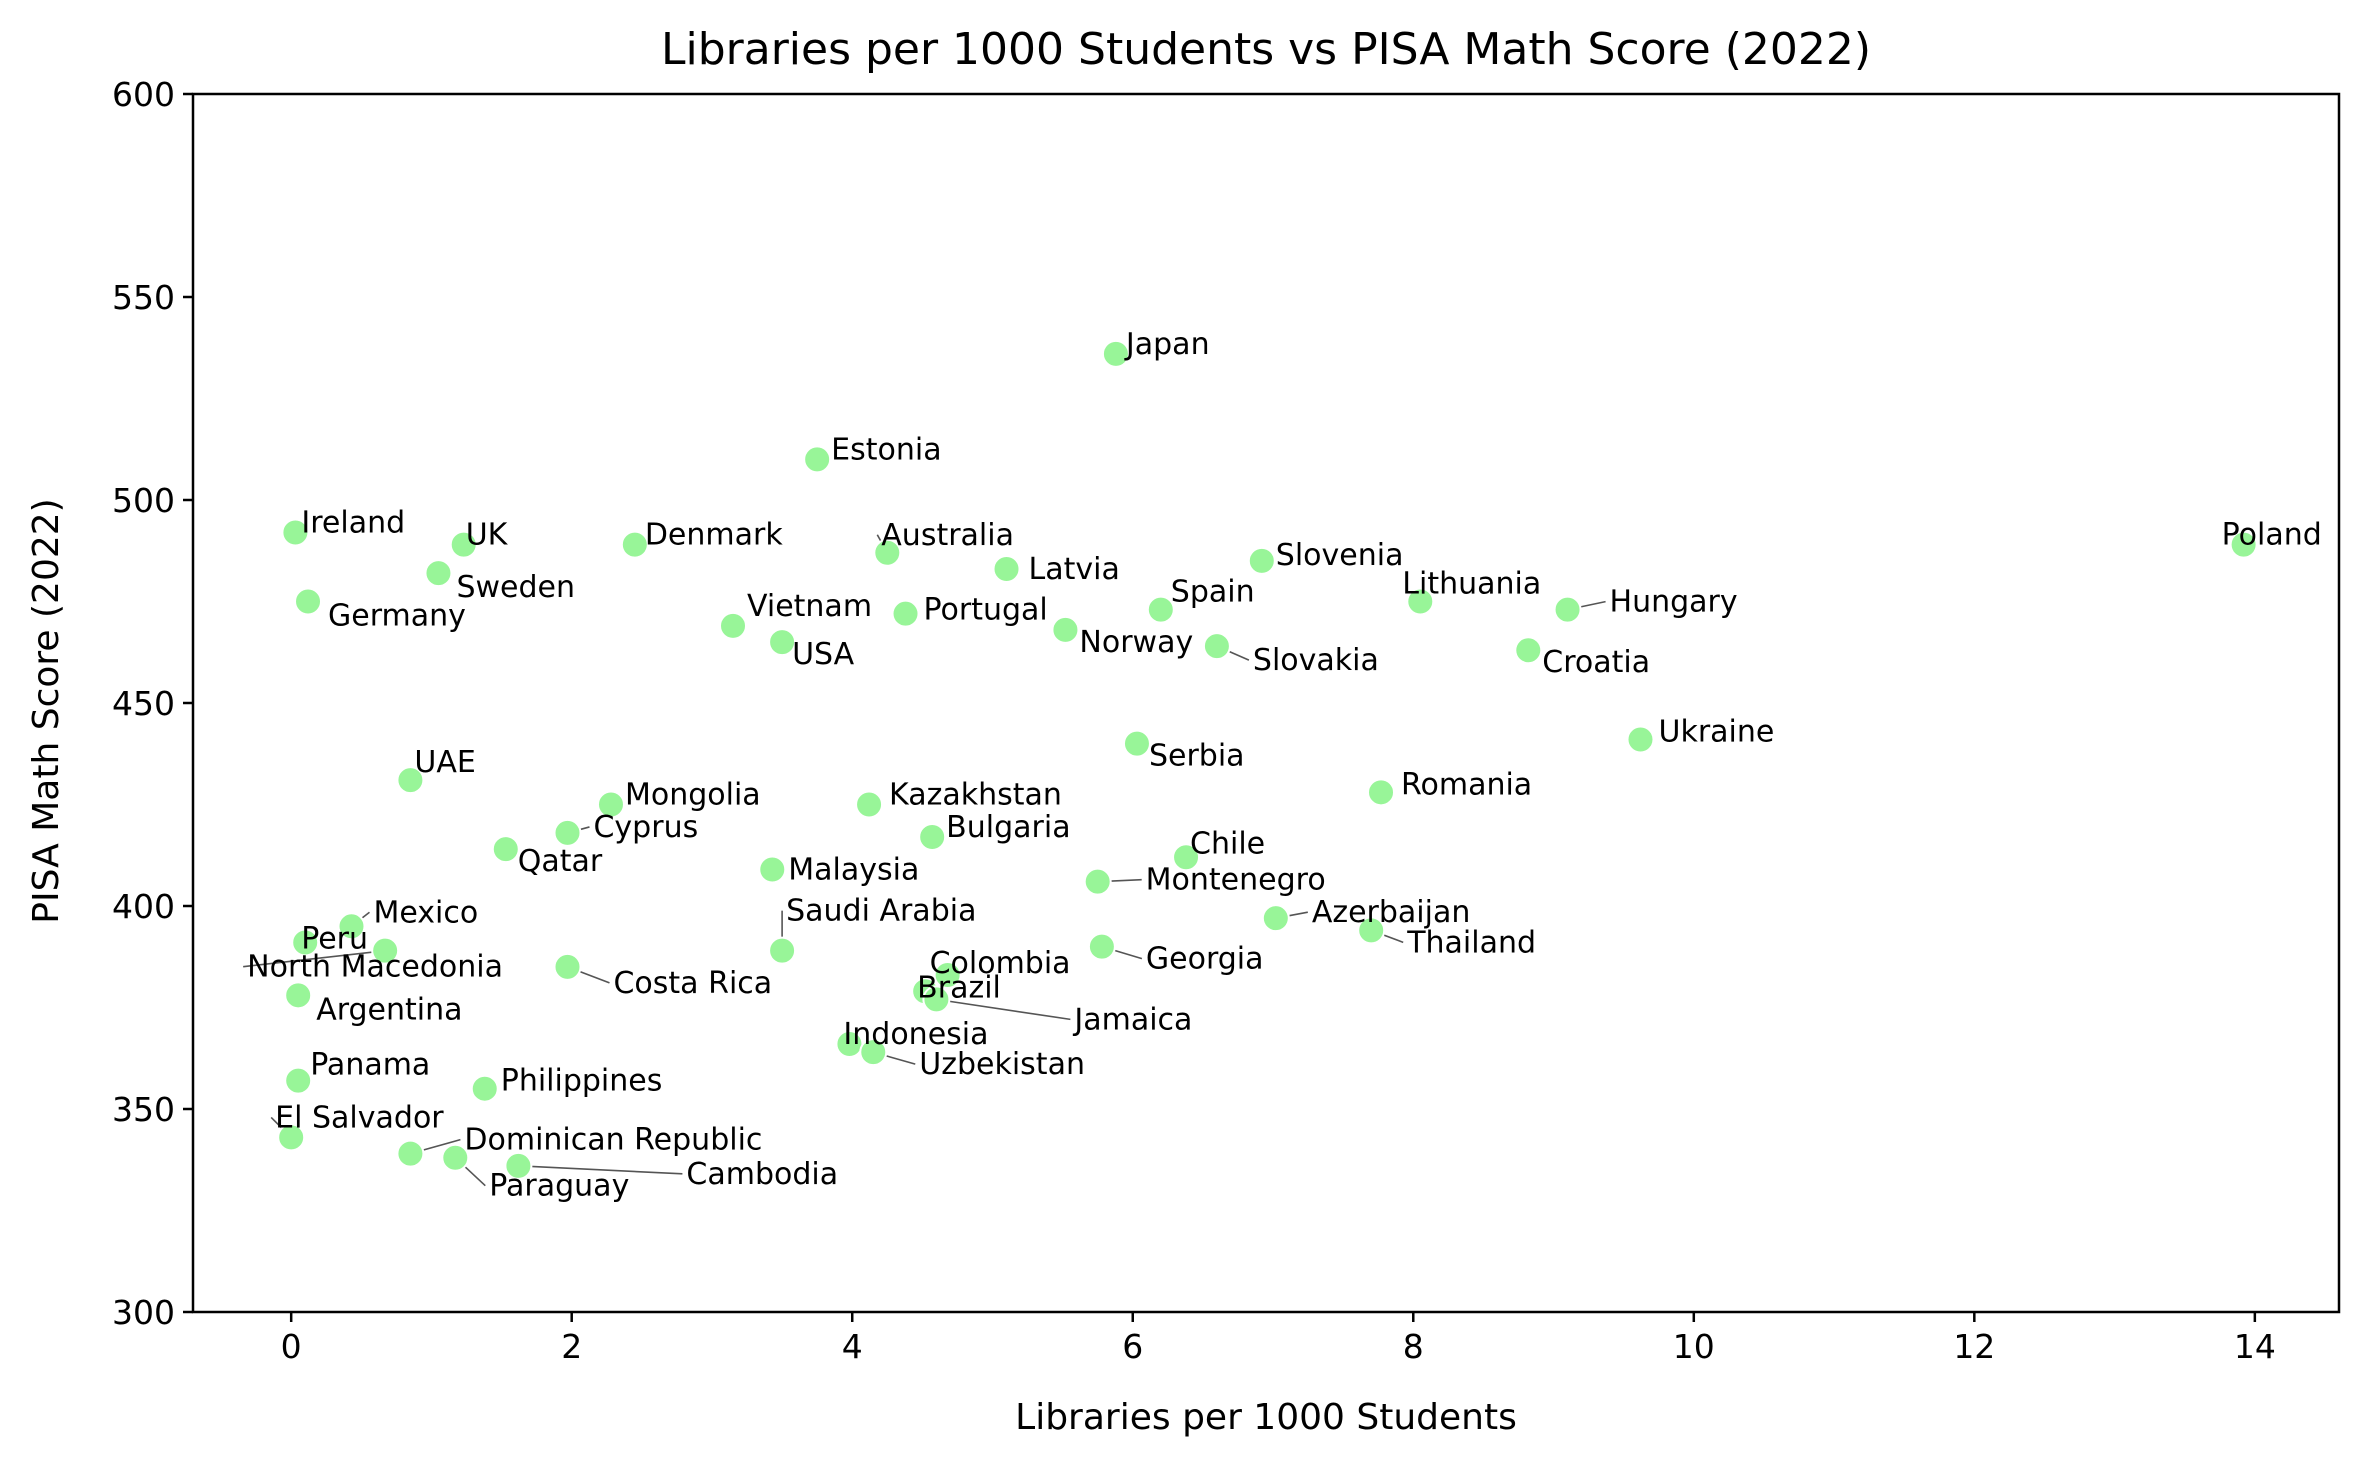 The width and height of the screenshot is (2367, 1468). I want to click on label-qatar: Qatar, so click(560, 861).